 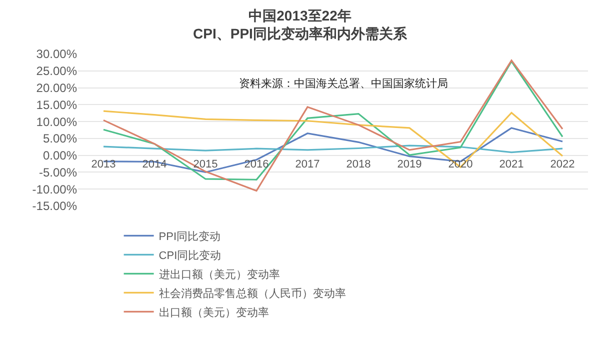 I want to click on annotation: 资料来源：中国海关总署、中国国家统计局, so click(x=343, y=83).